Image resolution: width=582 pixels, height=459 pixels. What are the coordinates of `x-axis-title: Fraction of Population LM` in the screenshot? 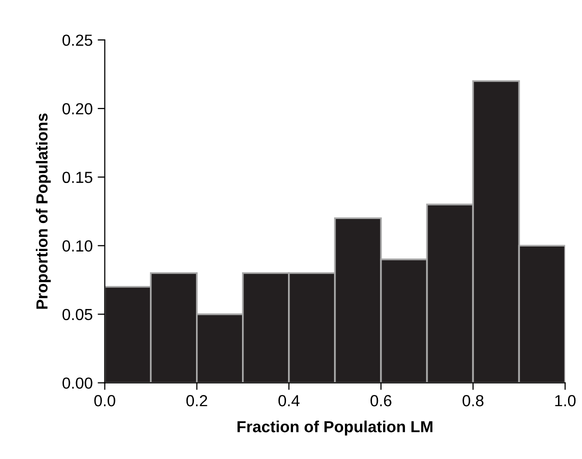 It's located at (335, 428).